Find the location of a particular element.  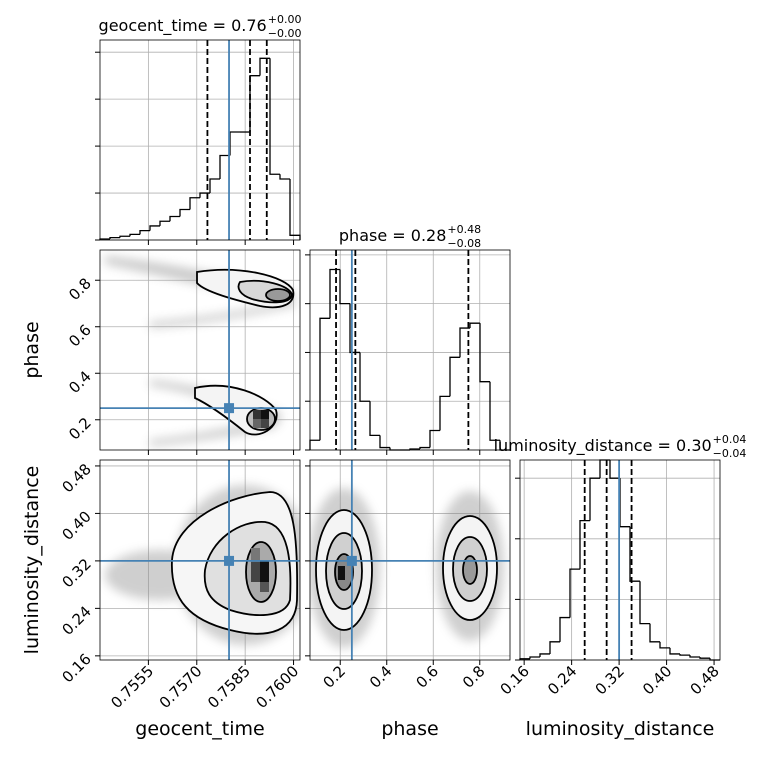

x-axis-label: luminosity_distance is located at coordinates (620, 729).